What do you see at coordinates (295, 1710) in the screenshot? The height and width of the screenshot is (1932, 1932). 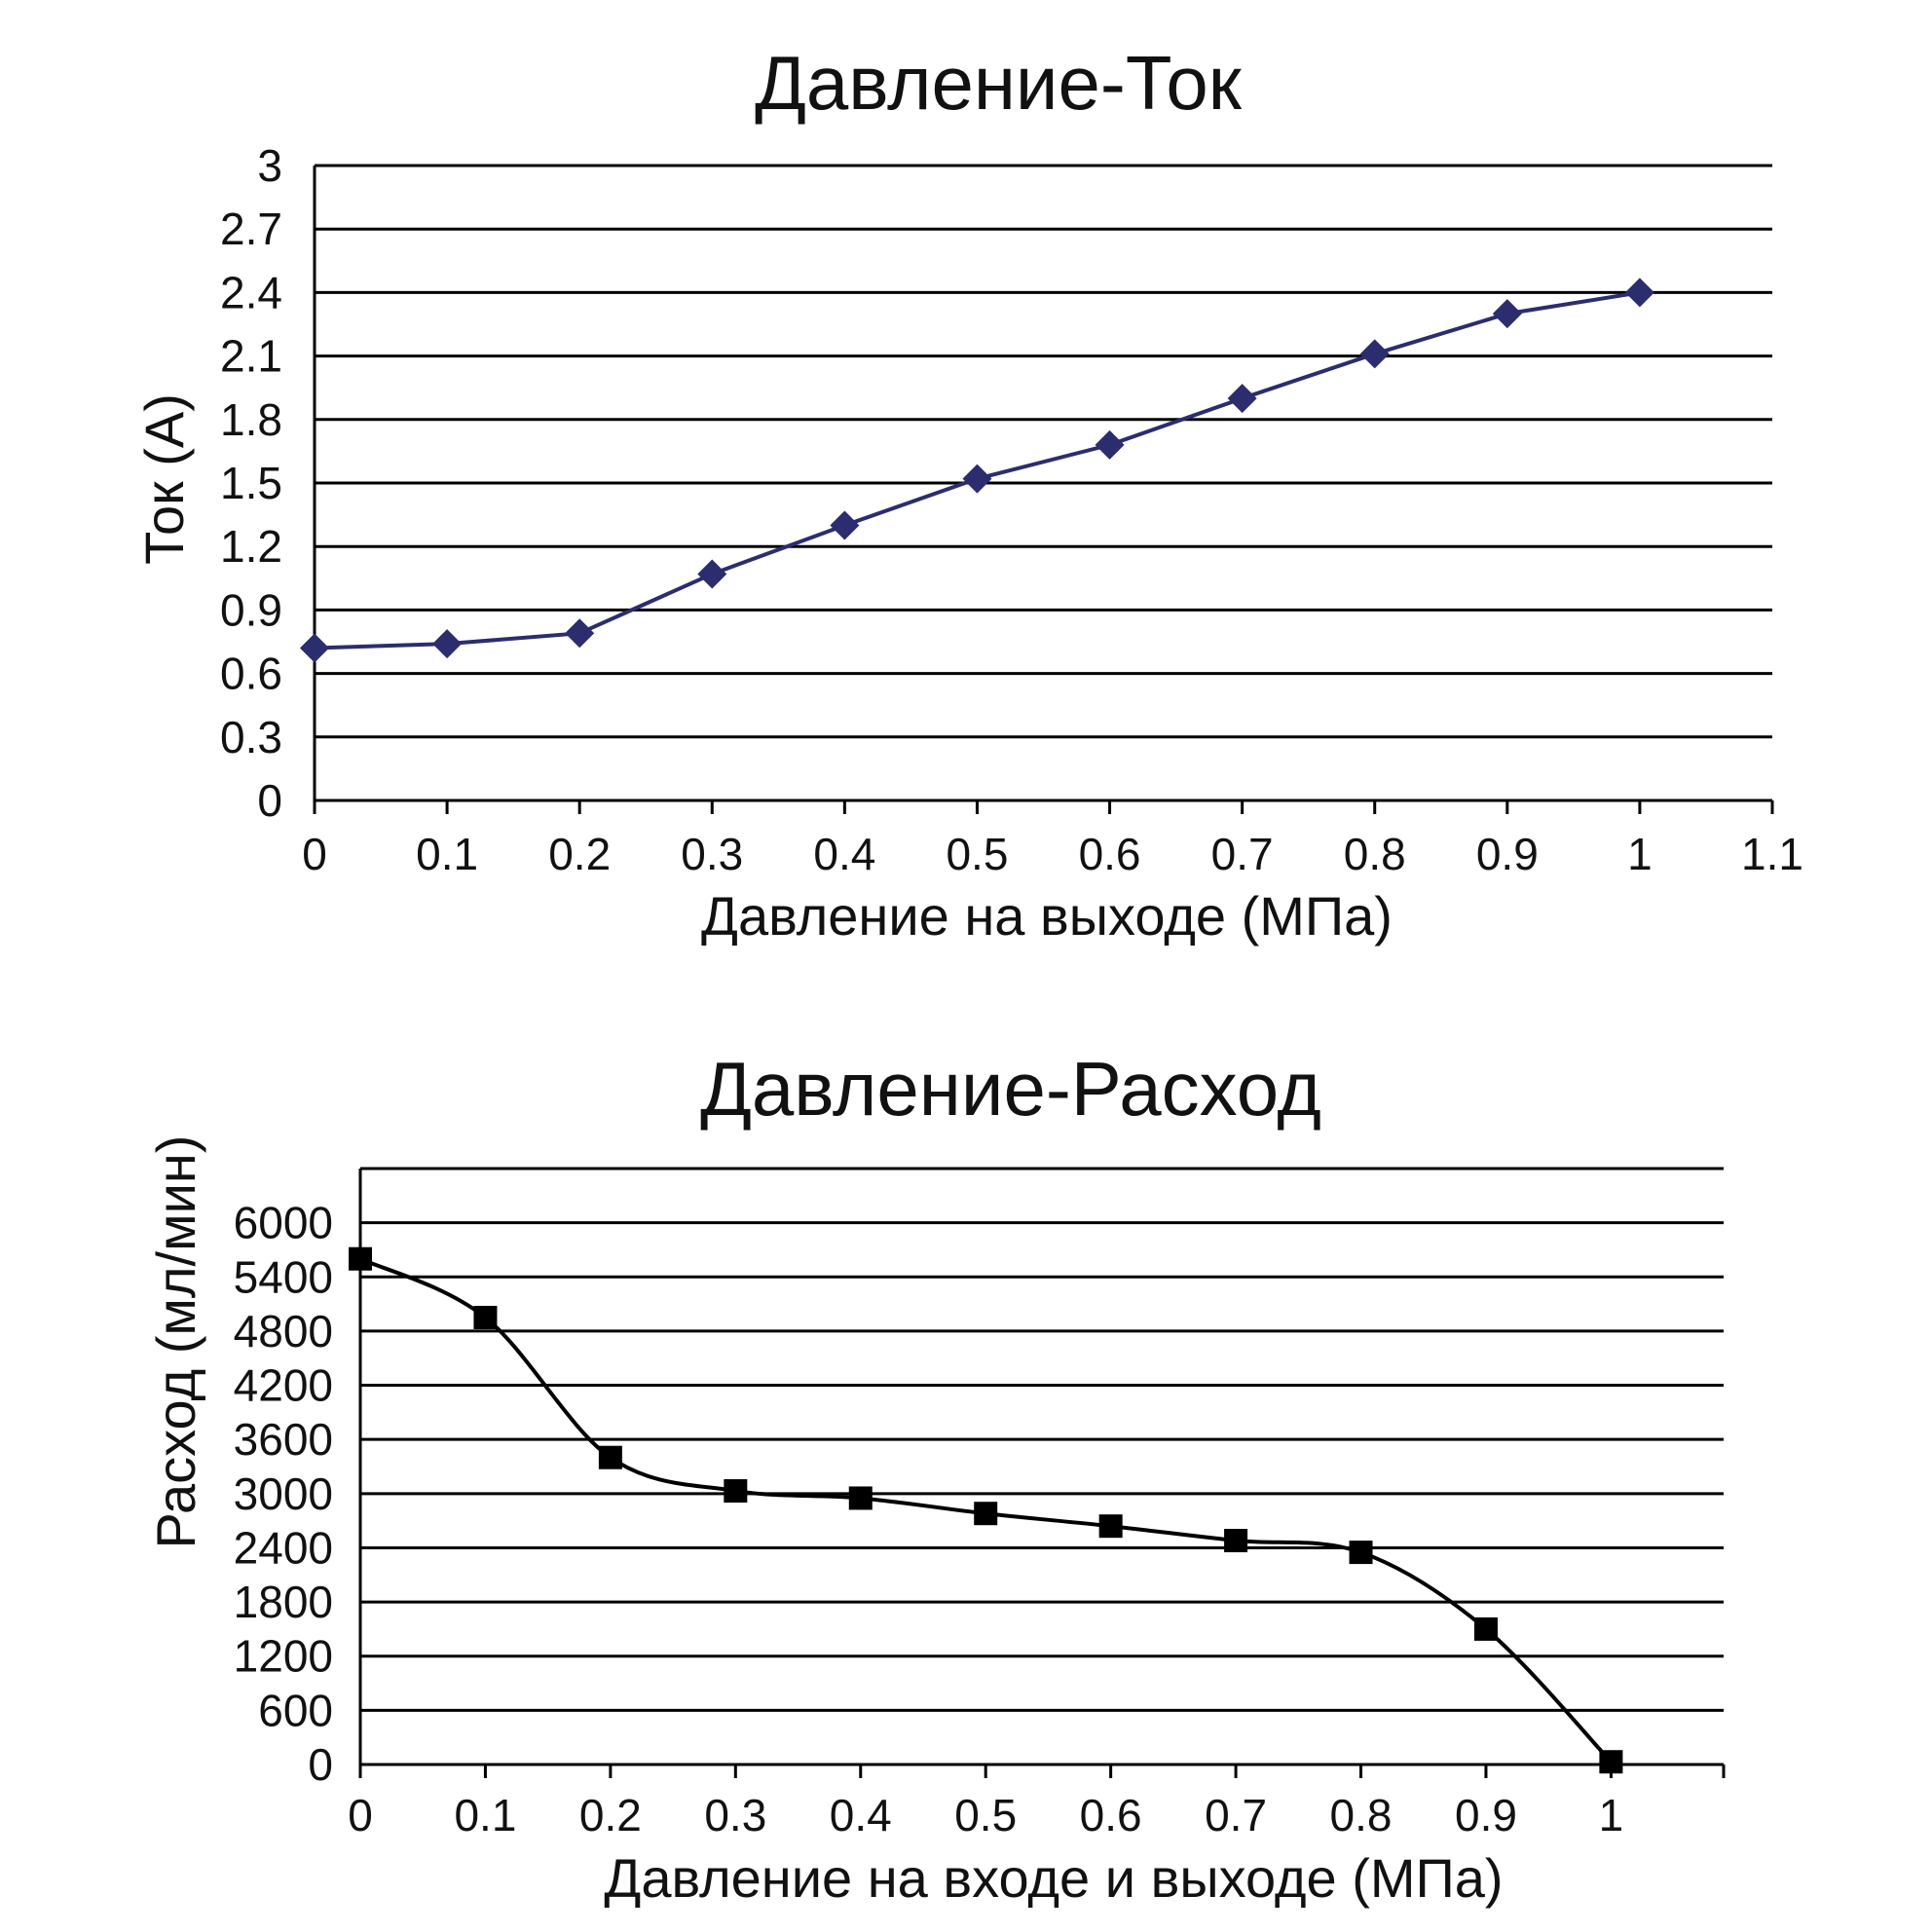 I see `y-tick-label: 600` at bounding box center [295, 1710].